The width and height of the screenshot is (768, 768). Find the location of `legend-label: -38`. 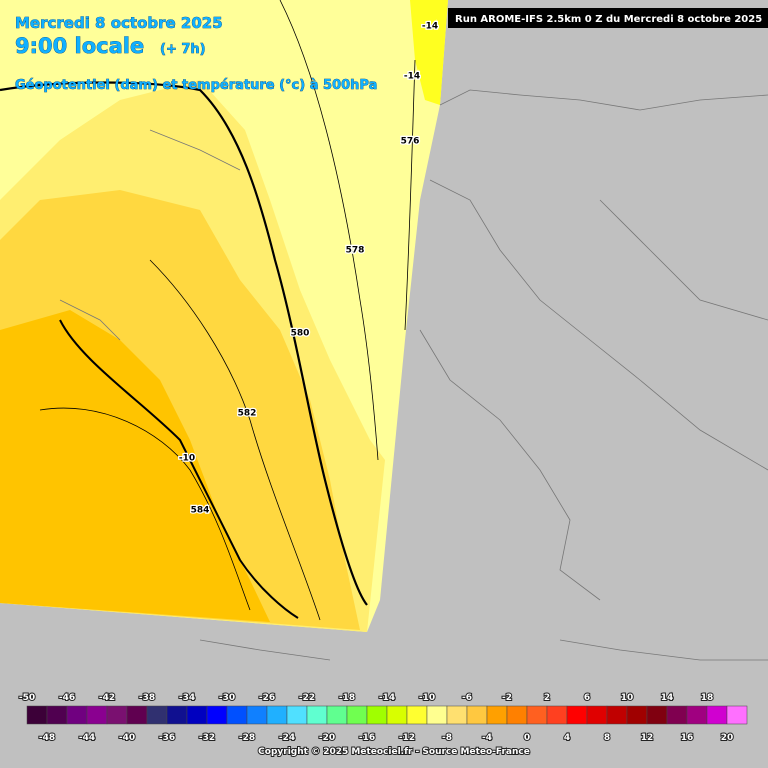

legend-label: -38 is located at coordinates (147, 698).